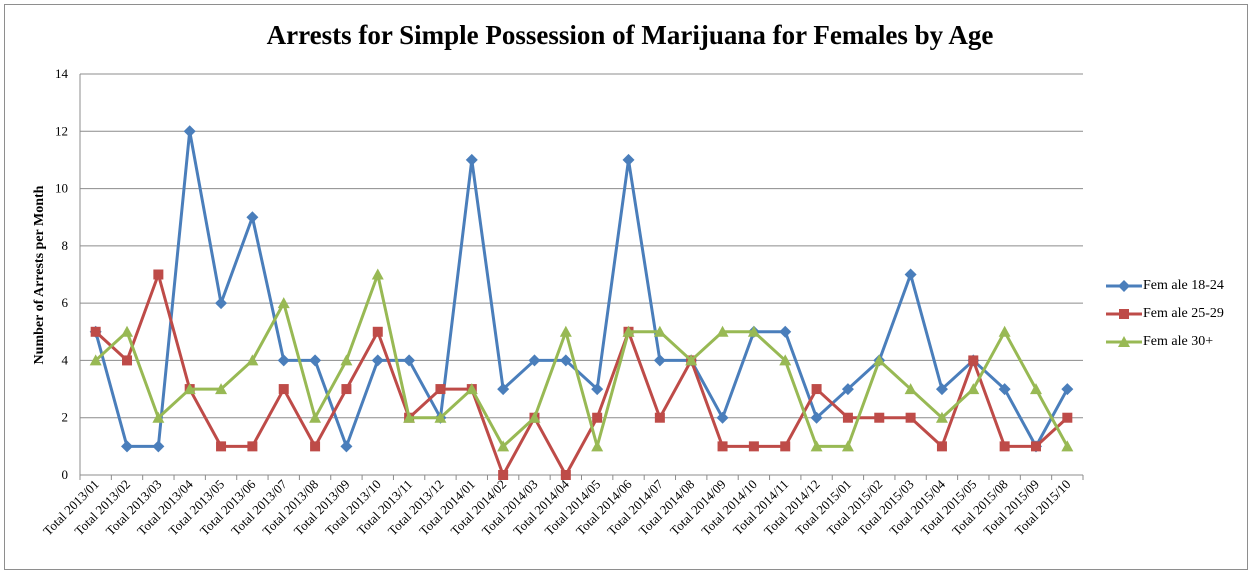 The height and width of the screenshot is (575, 1254). Describe the element at coordinates (65, 417) in the screenshot. I see `y-tick-label: 2` at that location.